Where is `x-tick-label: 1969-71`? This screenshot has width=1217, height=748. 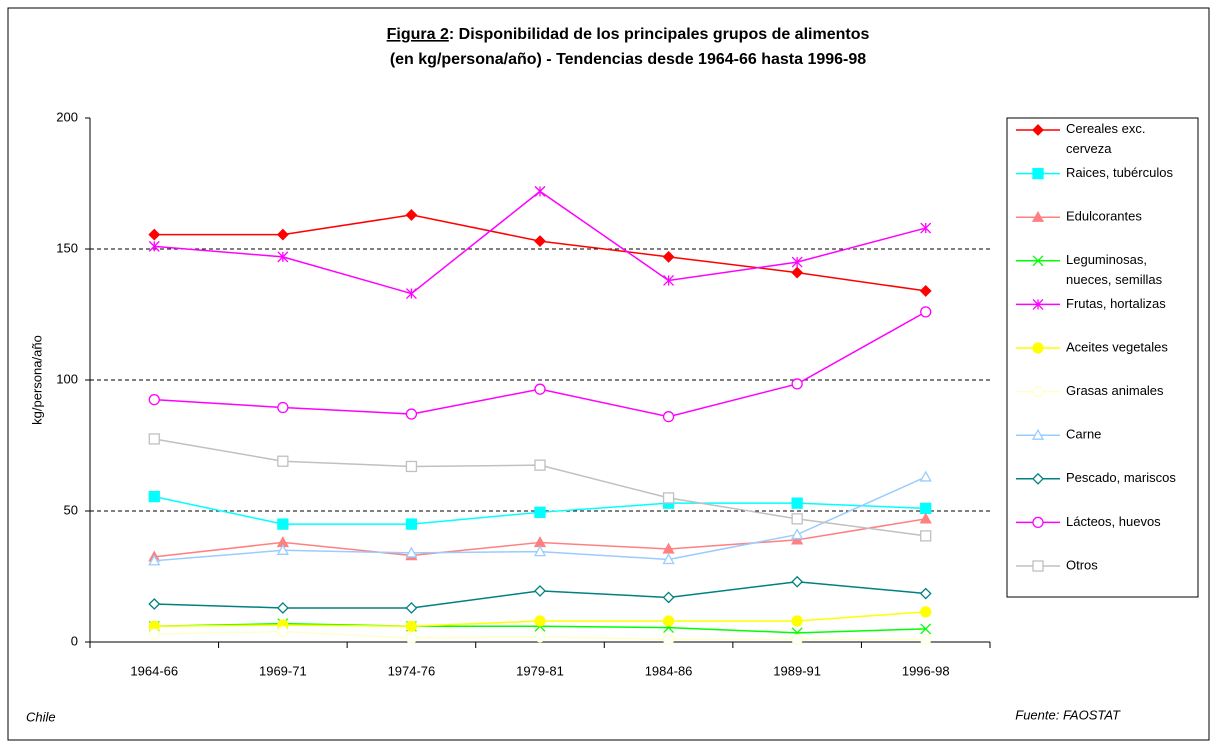
x-tick-label: 1969-71 is located at coordinates (283, 670).